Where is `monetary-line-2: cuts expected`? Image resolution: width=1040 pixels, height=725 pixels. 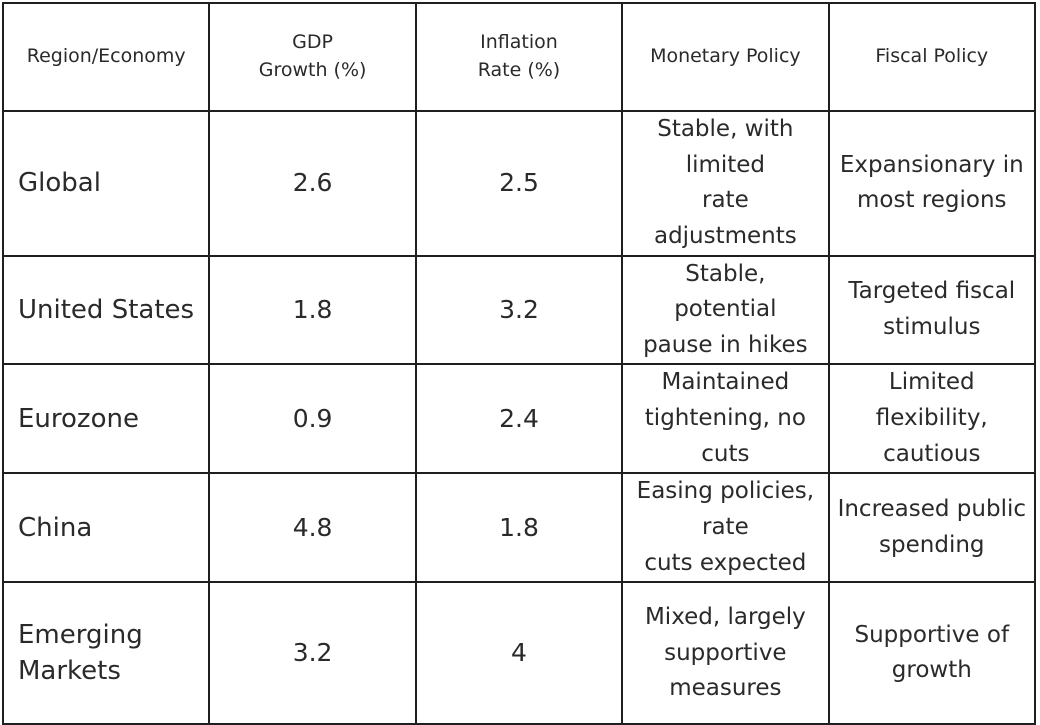 monetary-line-2: cuts expected is located at coordinates (725, 562).